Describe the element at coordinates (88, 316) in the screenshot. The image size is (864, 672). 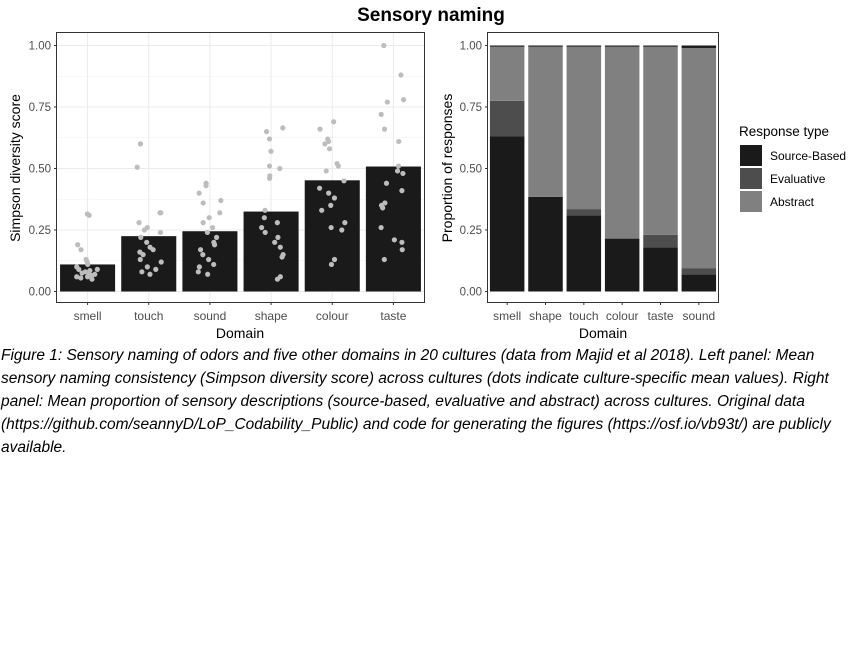
I see `left-x-tick-label: smell` at that location.